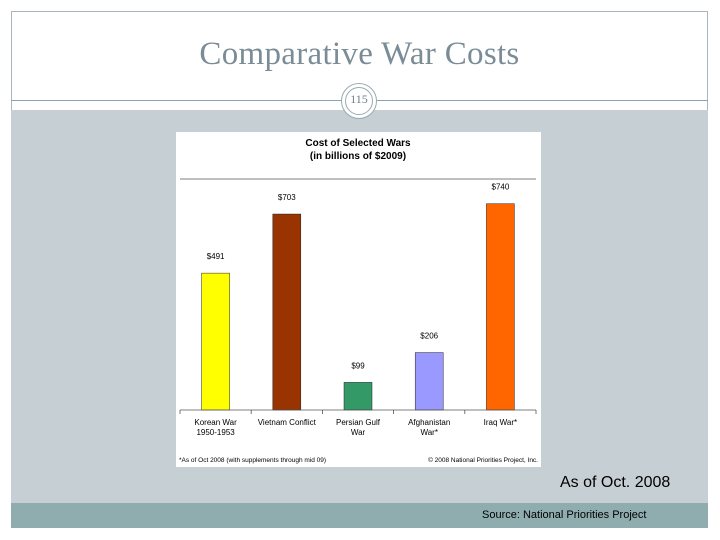 The width and height of the screenshot is (720, 540). I want to click on category-label: War, so click(358, 432).